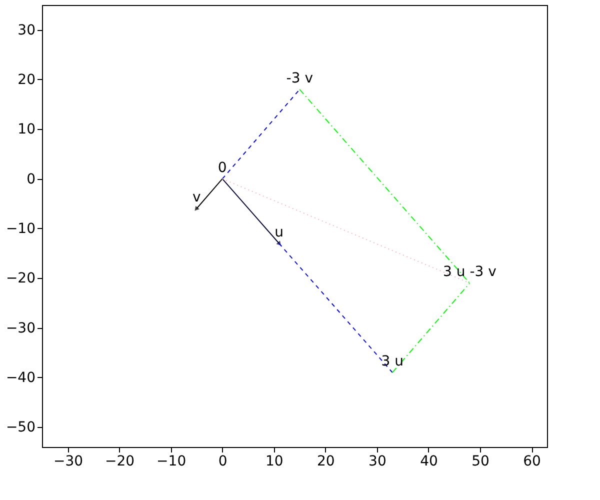 This screenshot has height=500, width=600. Describe the element at coordinates (27, 80) in the screenshot. I see `y-tick-label: 20` at that location.